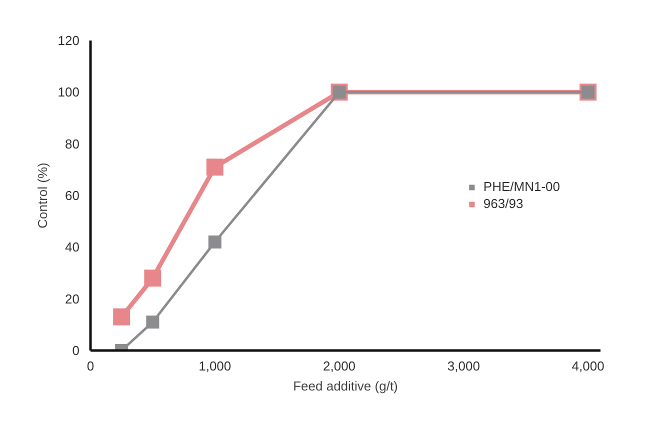 This screenshot has width=664, height=432. Describe the element at coordinates (72, 298) in the screenshot. I see `y-tick-label: 20` at that location.